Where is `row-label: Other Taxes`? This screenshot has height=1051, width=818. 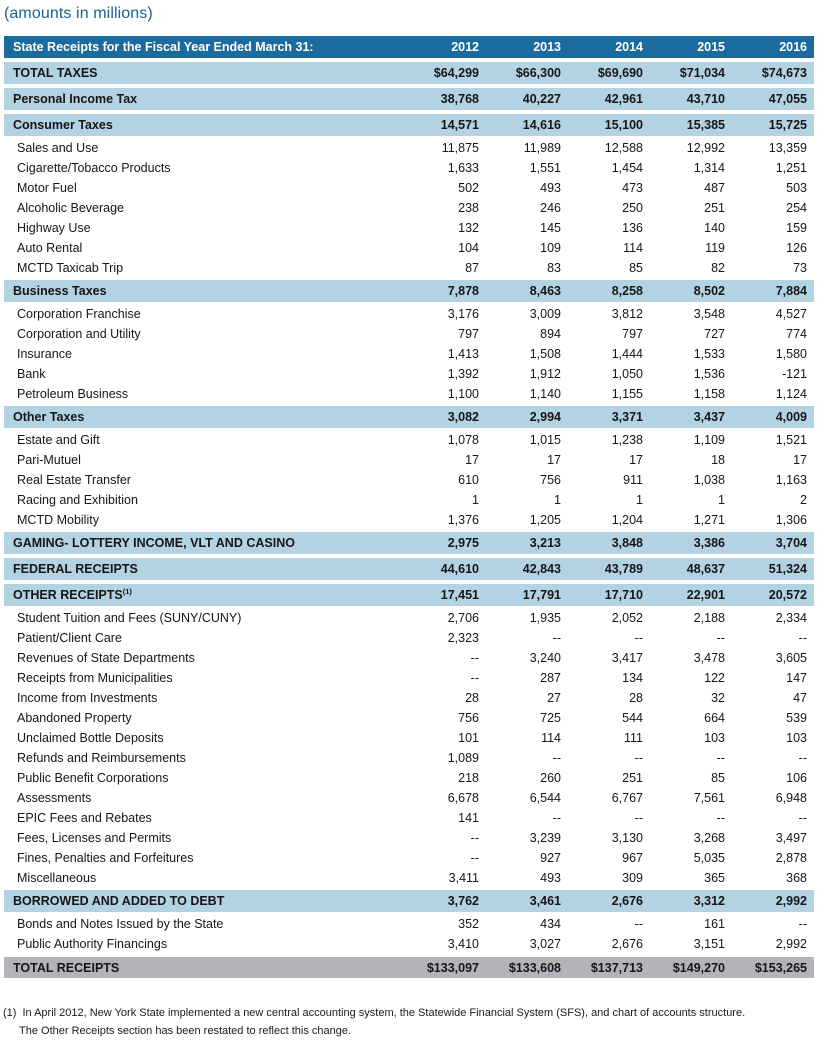
row-label: Other Taxes is located at coordinates (49, 417).